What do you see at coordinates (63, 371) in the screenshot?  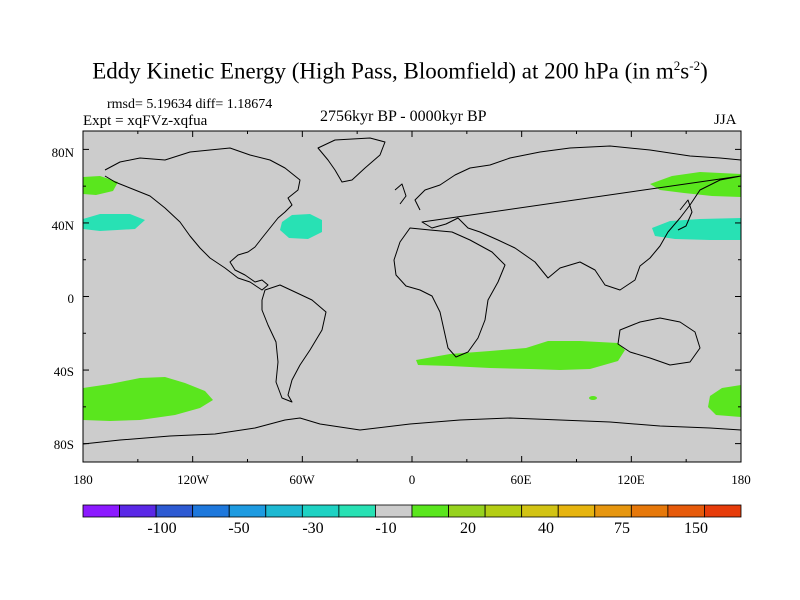 I see `y-tick-label-40s: 40S` at bounding box center [63, 371].